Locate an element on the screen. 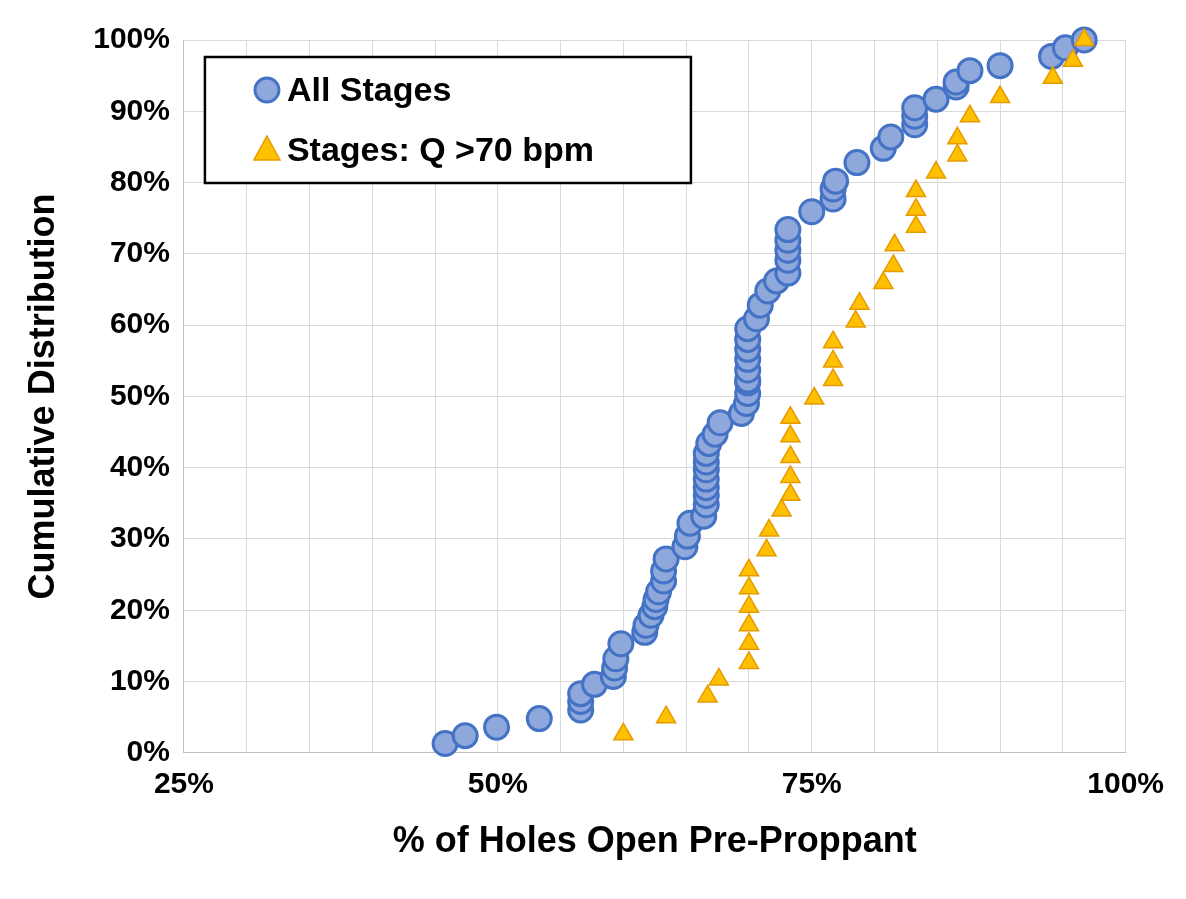  legend-label: Stages: Q >70 bpm is located at coordinates (440, 149).